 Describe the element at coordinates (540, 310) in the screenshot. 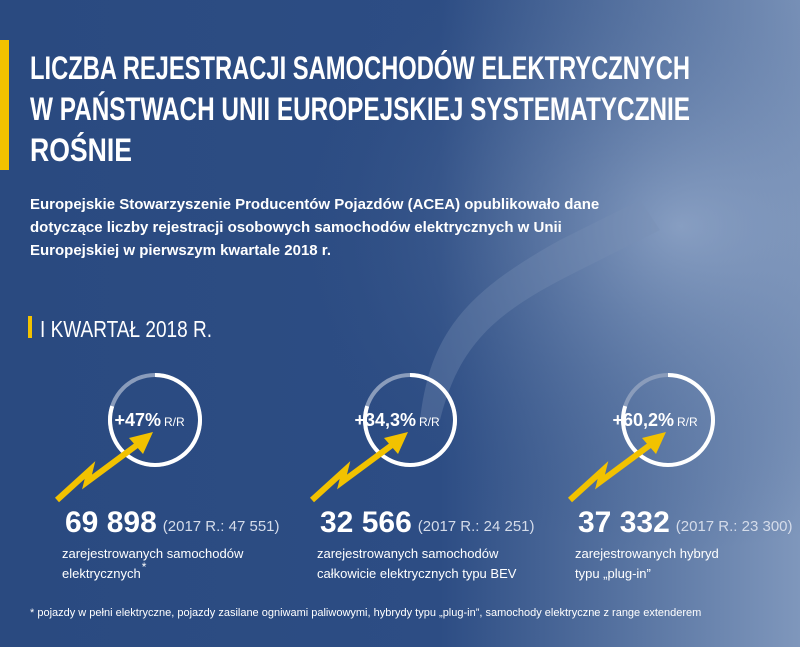

I see `charger-silhouette` at that location.